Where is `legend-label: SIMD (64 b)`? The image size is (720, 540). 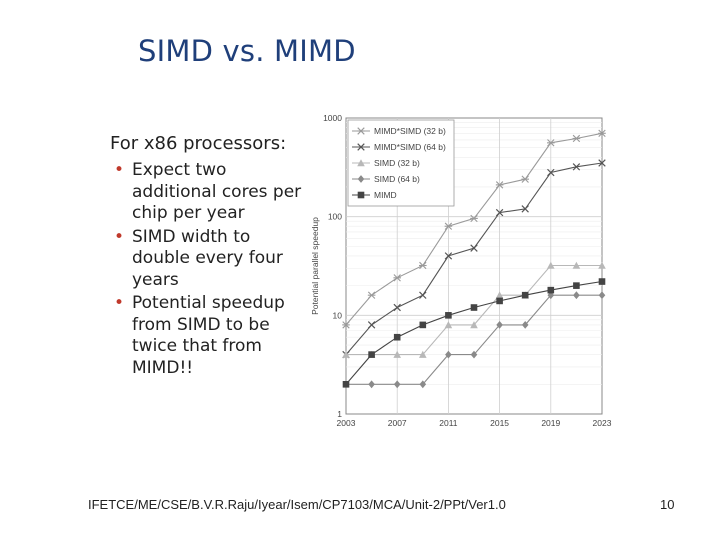
legend-label: SIMD (64 b) is located at coordinates (397, 179).